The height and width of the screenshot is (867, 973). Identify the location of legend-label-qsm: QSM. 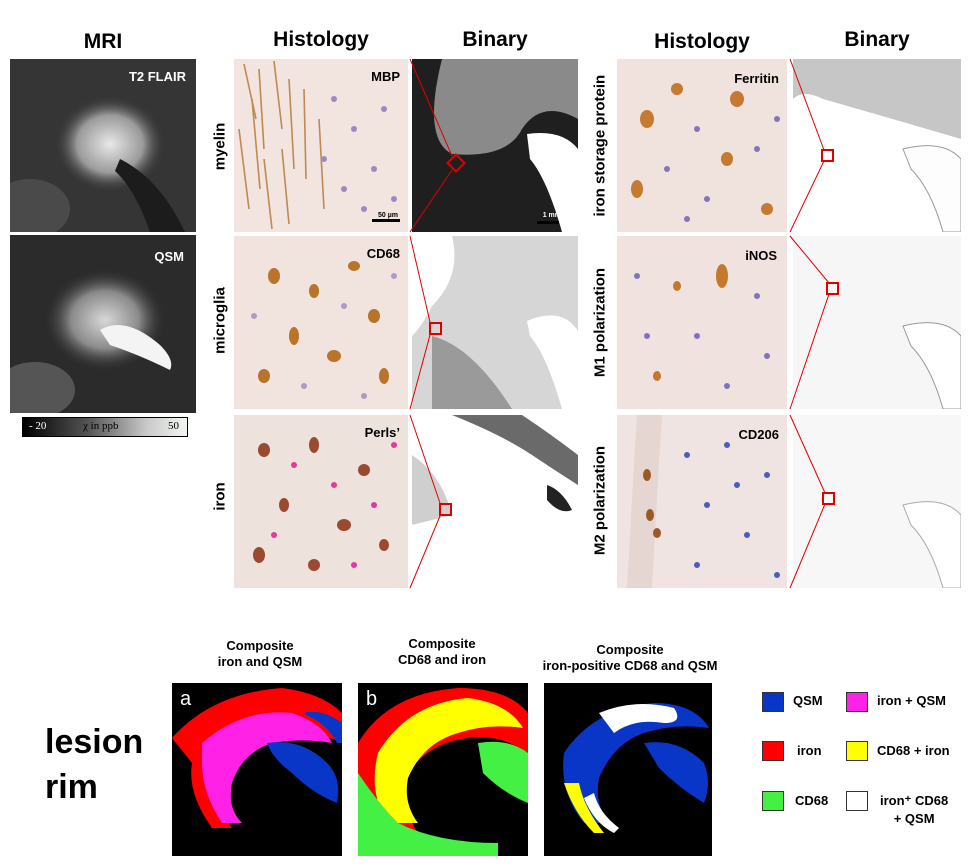
(808, 700).